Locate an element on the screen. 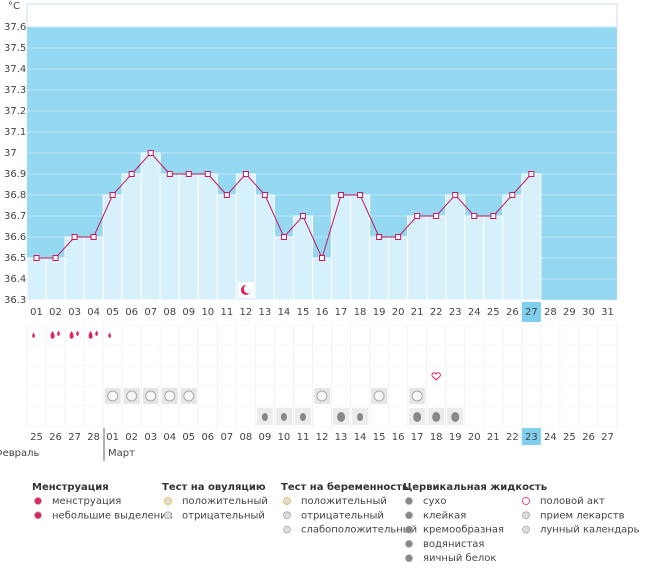 The width and height of the screenshot is (655, 587). calendar-date: 22 is located at coordinates (512, 437).